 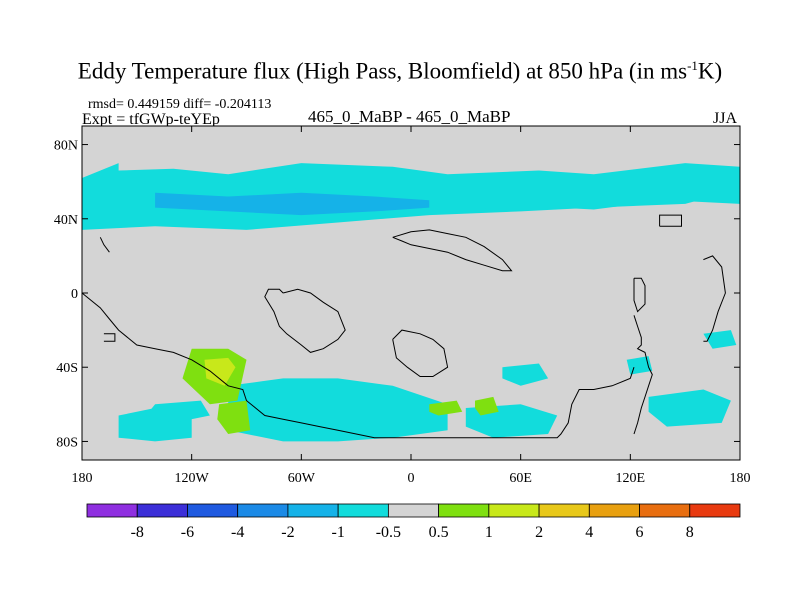 I want to click on season-label: JJA, so click(x=725, y=118).